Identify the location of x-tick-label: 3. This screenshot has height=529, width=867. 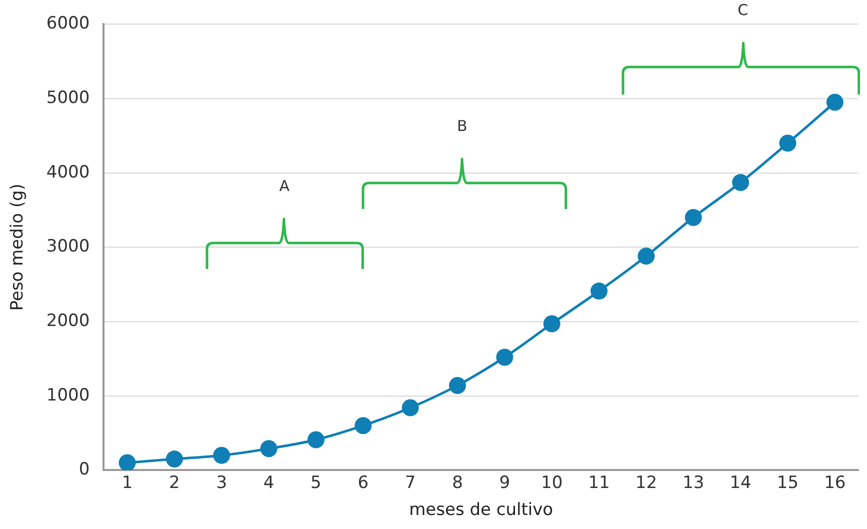
(222, 482).